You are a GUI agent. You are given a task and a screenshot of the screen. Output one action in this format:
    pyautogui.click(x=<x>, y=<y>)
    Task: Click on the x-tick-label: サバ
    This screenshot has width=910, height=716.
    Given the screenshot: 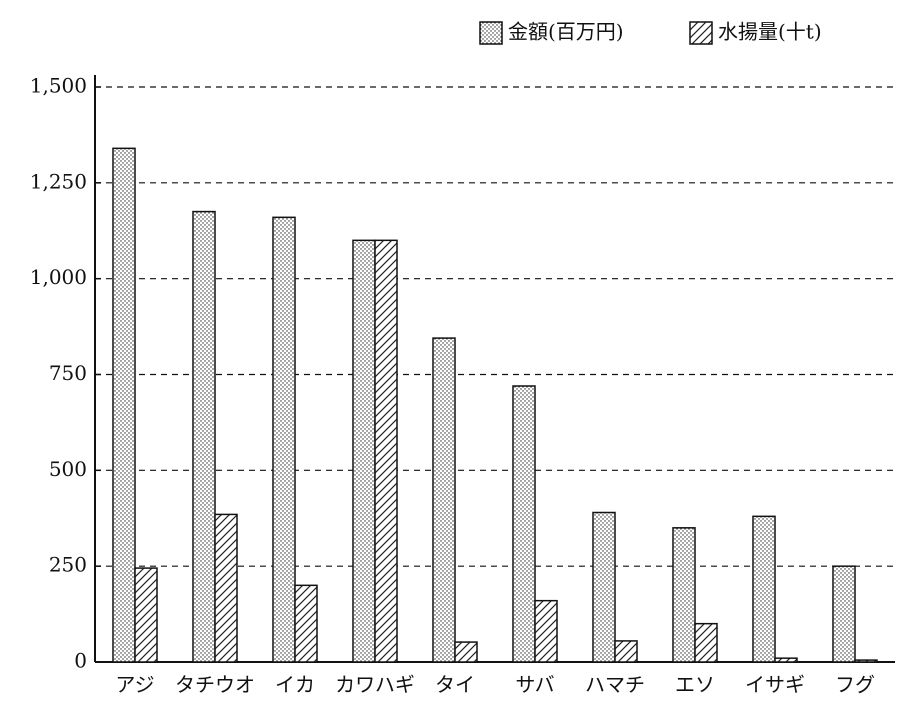 What is the action you would take?
    pyautogui.click(x=534, y=685)
    